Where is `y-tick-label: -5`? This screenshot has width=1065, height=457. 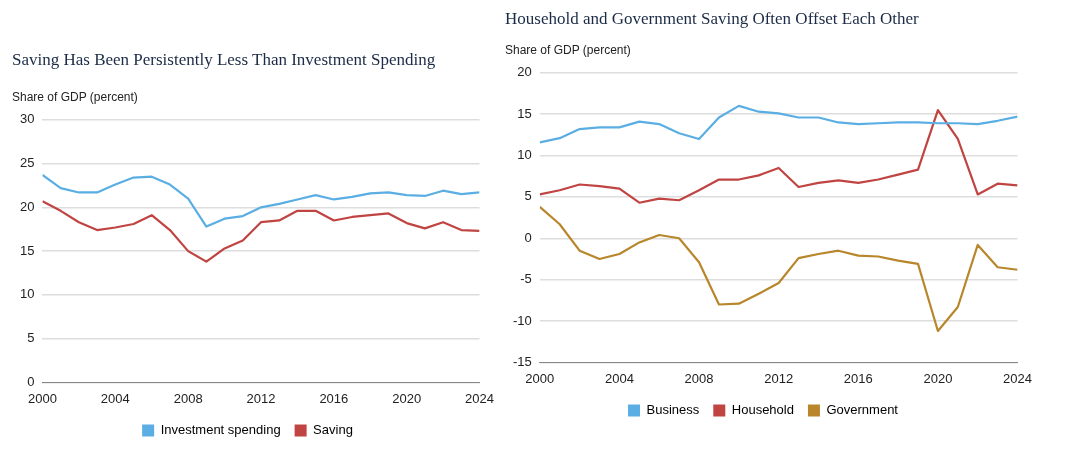
y-tick-label: -5 is located at coordinates (526, 279).